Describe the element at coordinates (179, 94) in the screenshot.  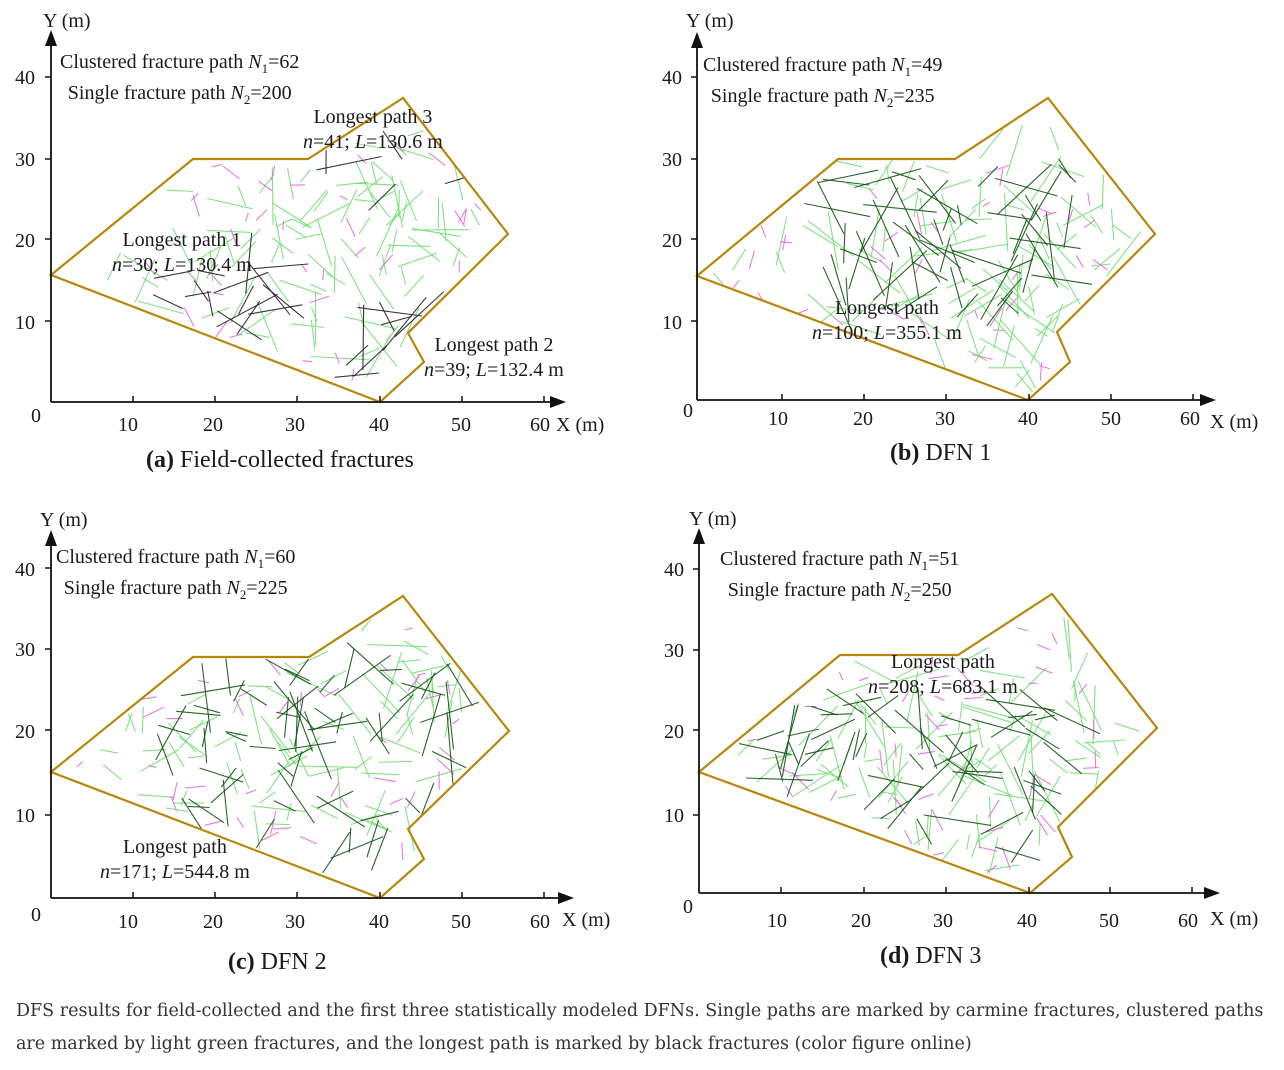
I see `single-path-count: Single fracture path N2=200` at that location.